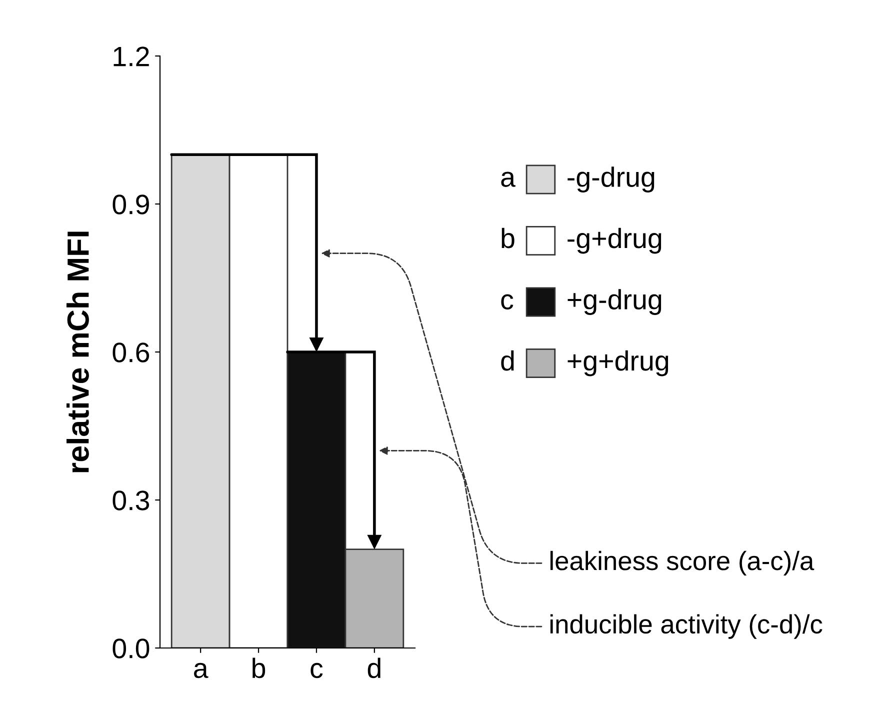 This screenshot has height=704, width=885. Describe the element at coordinates (259, 668) in the screenshot. I see `x-tick-label: b` at that location.